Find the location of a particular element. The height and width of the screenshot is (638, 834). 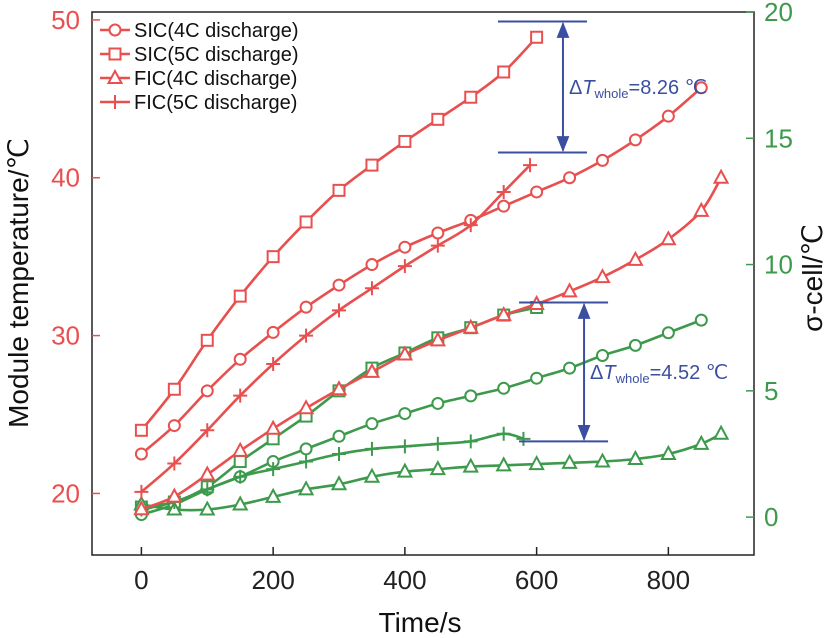

y-left-tick-label: 40 is located at coordinates (65, 178).